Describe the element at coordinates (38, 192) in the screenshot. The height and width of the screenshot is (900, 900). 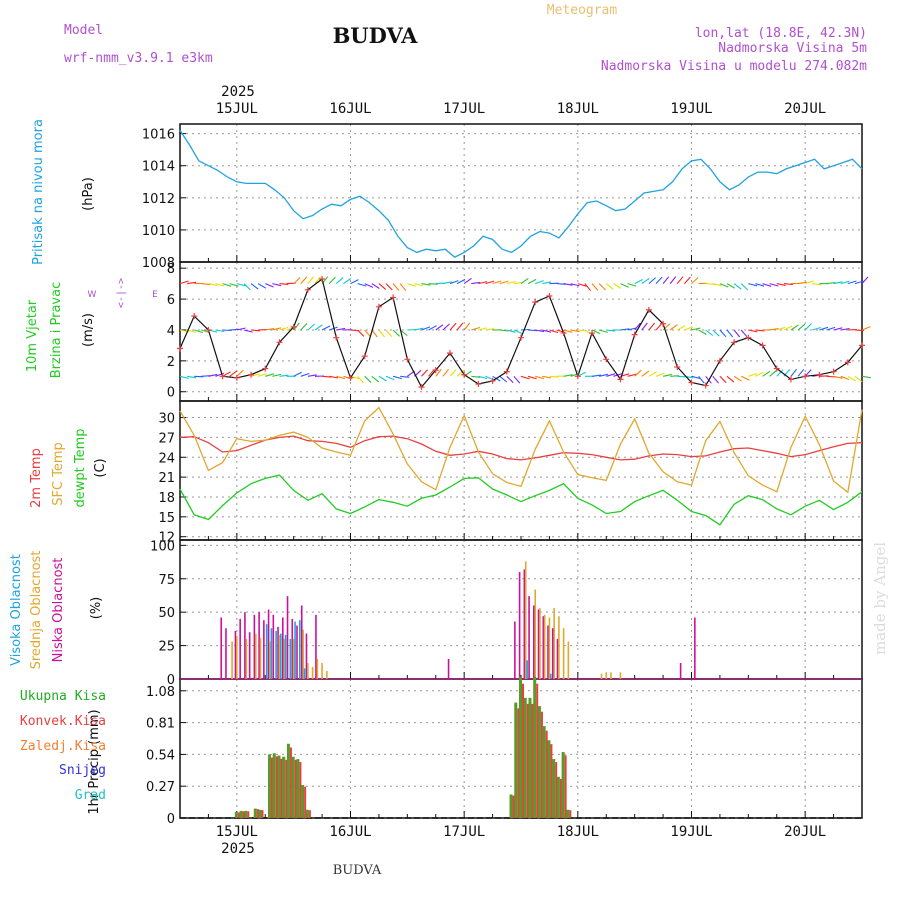
I see `pressure-title: Pritisak na nivou mora` at that location.